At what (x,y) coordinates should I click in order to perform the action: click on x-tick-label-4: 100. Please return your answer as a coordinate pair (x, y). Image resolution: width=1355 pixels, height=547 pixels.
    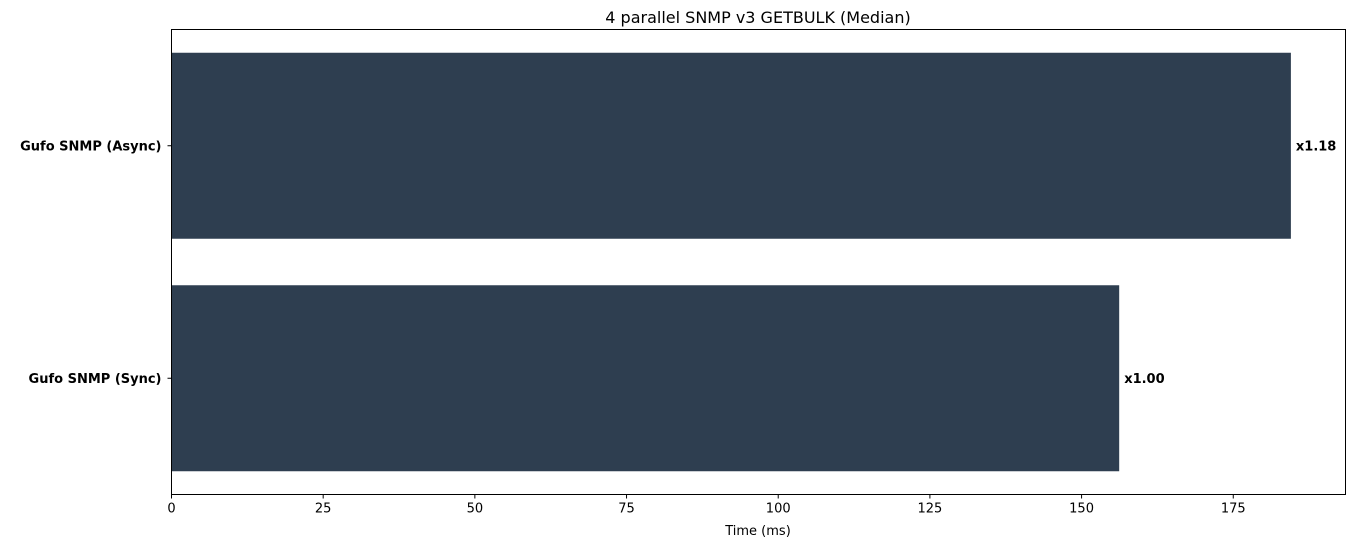
    Looking at the image, I should click on (778, 509).